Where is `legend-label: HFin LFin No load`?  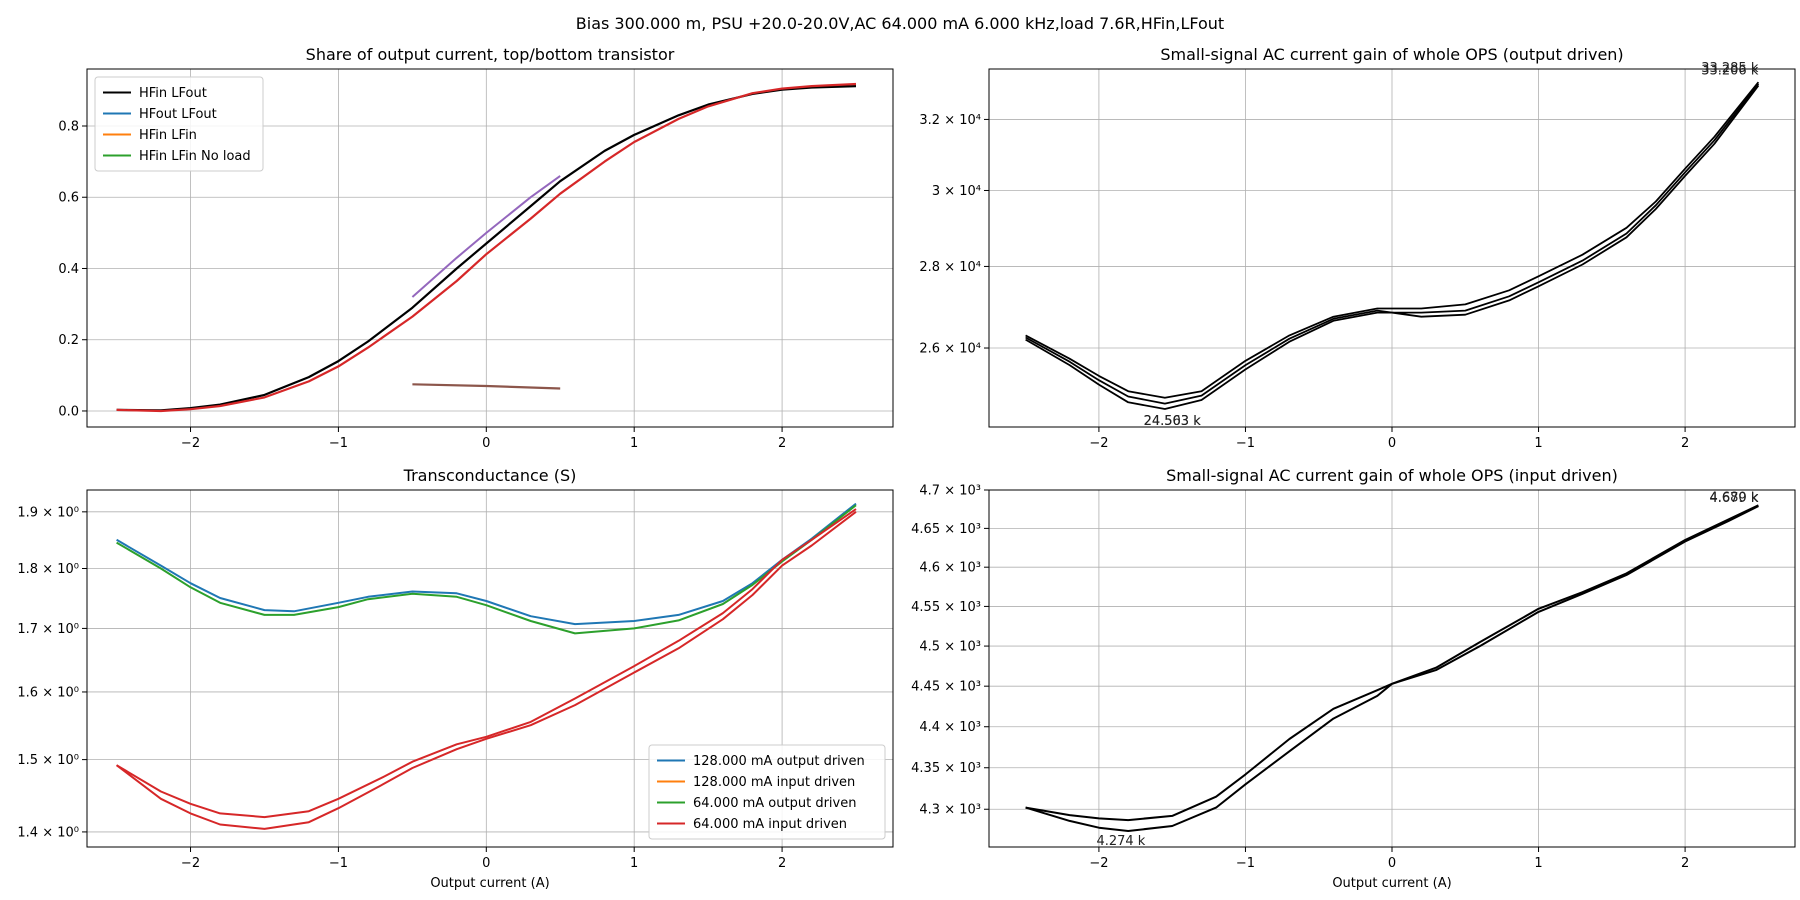
legend-label: HFin LFin No load is located at coordinates (195, 156).